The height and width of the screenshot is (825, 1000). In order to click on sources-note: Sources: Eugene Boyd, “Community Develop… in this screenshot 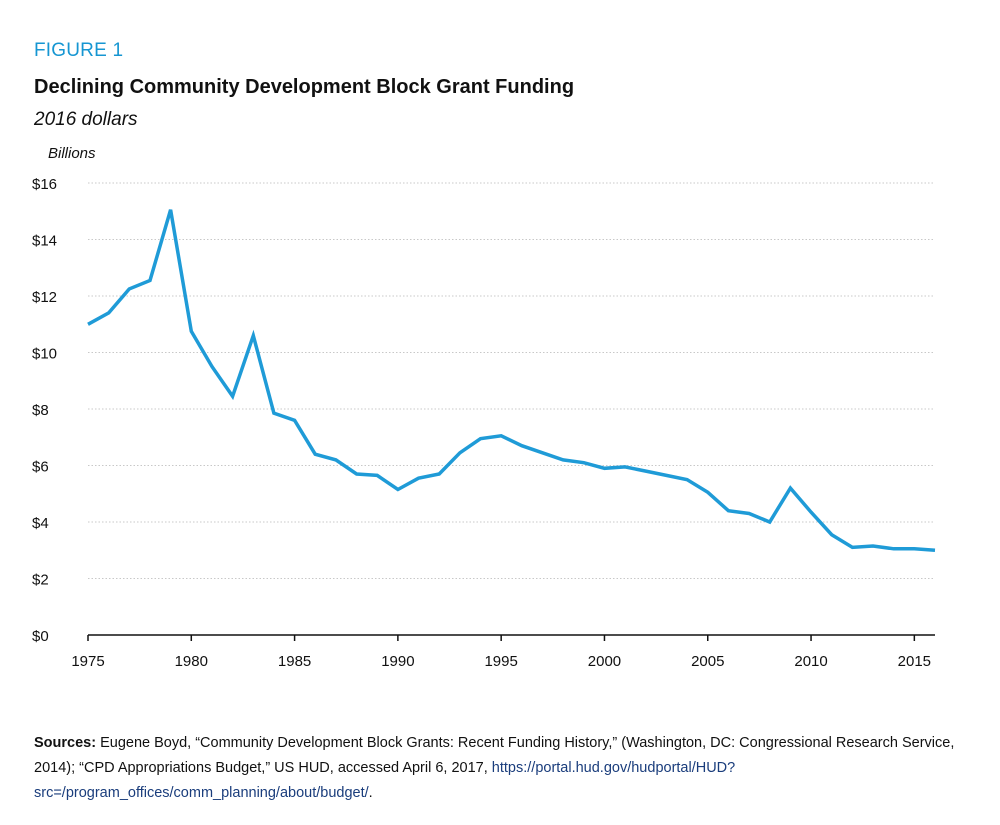, I will do `click(504, 768)`.